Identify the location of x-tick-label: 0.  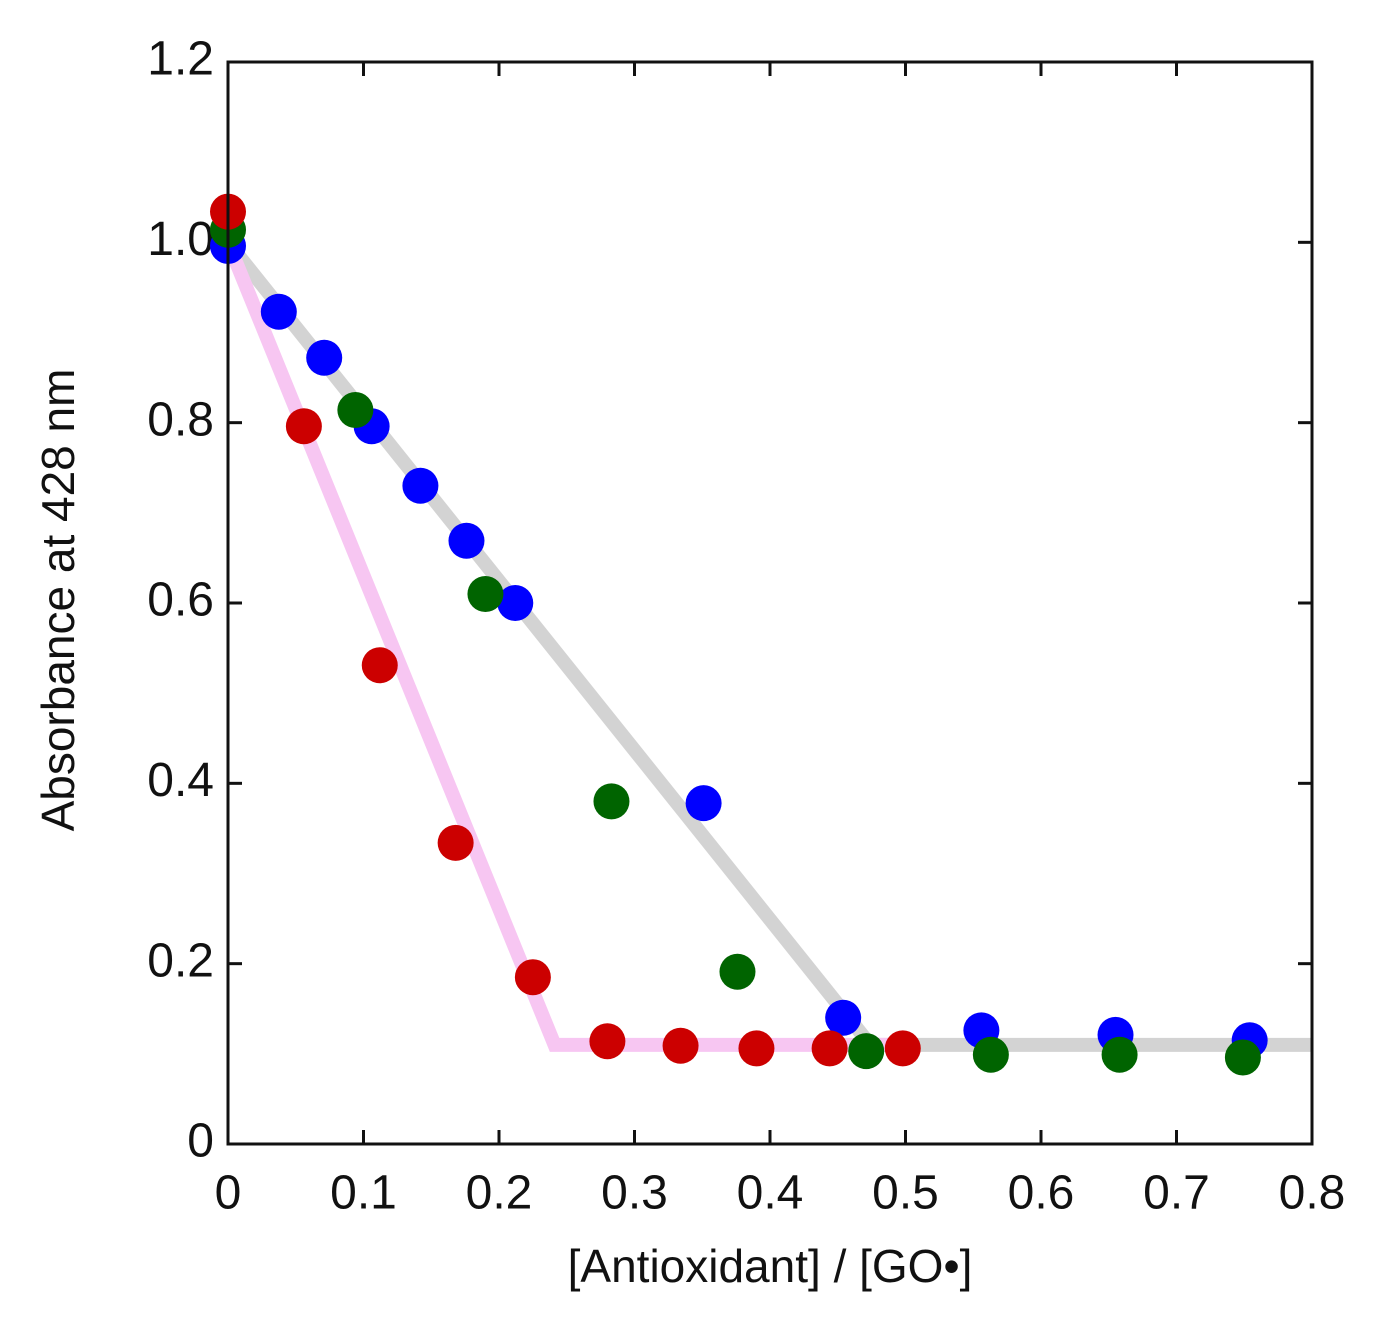
(228, 1193).